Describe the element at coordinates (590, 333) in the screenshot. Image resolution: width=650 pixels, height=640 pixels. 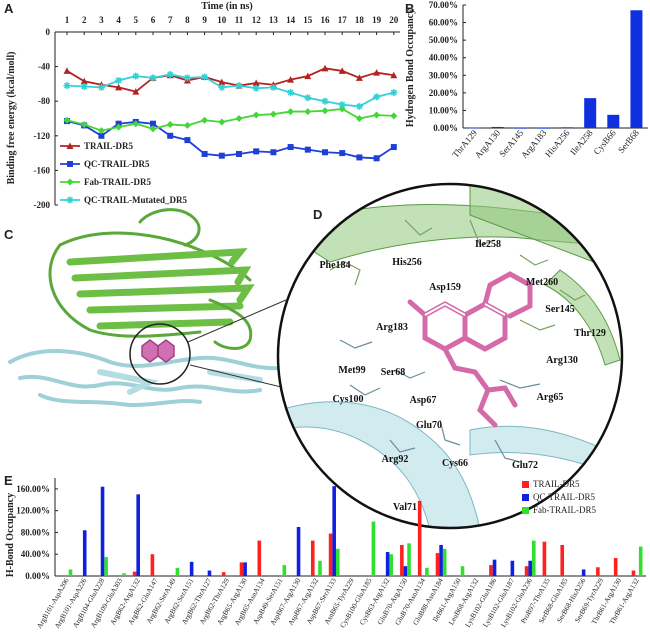
I see `residue-label-thr129: Thr129` at that location.